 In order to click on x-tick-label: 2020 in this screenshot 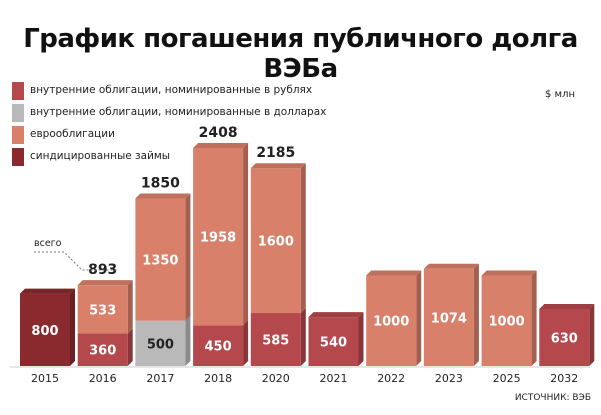, I will do `click(276, 378)`.